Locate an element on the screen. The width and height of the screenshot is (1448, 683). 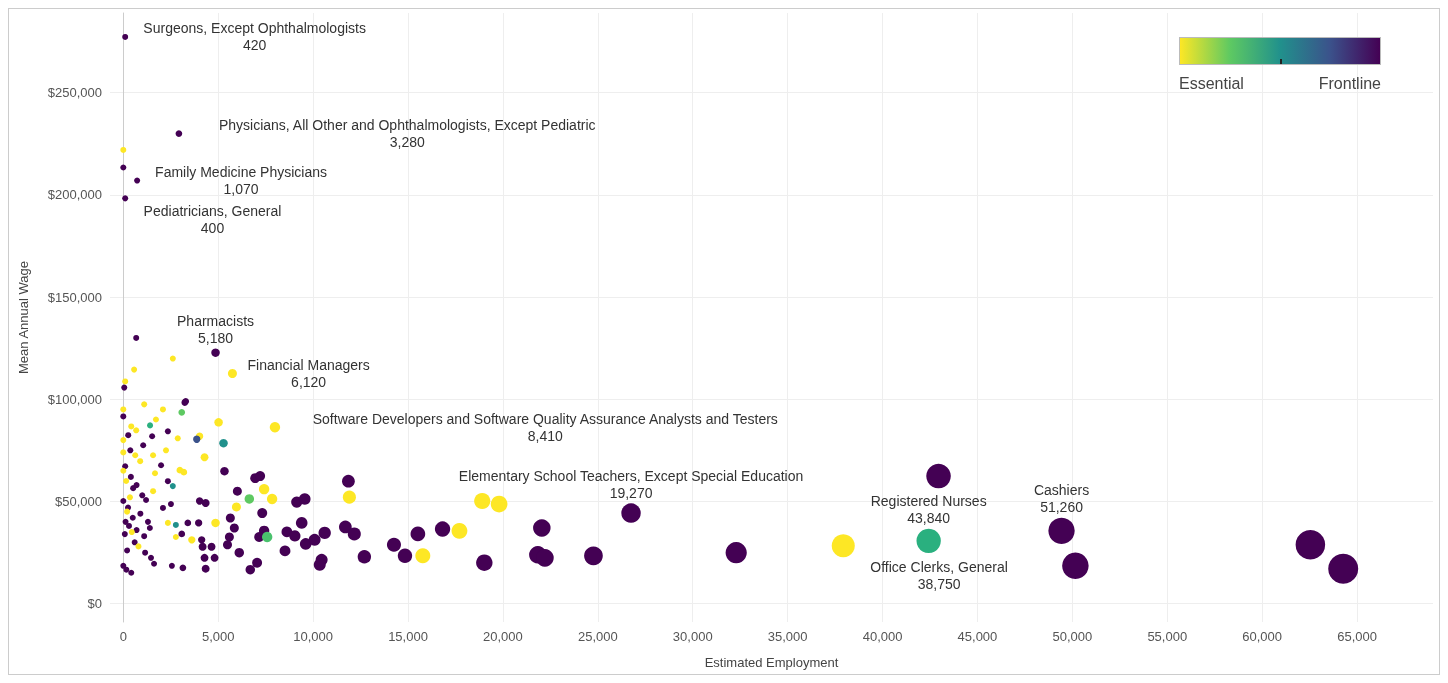
y-tick-label: $250,000 is located at coordinates (74, 93).